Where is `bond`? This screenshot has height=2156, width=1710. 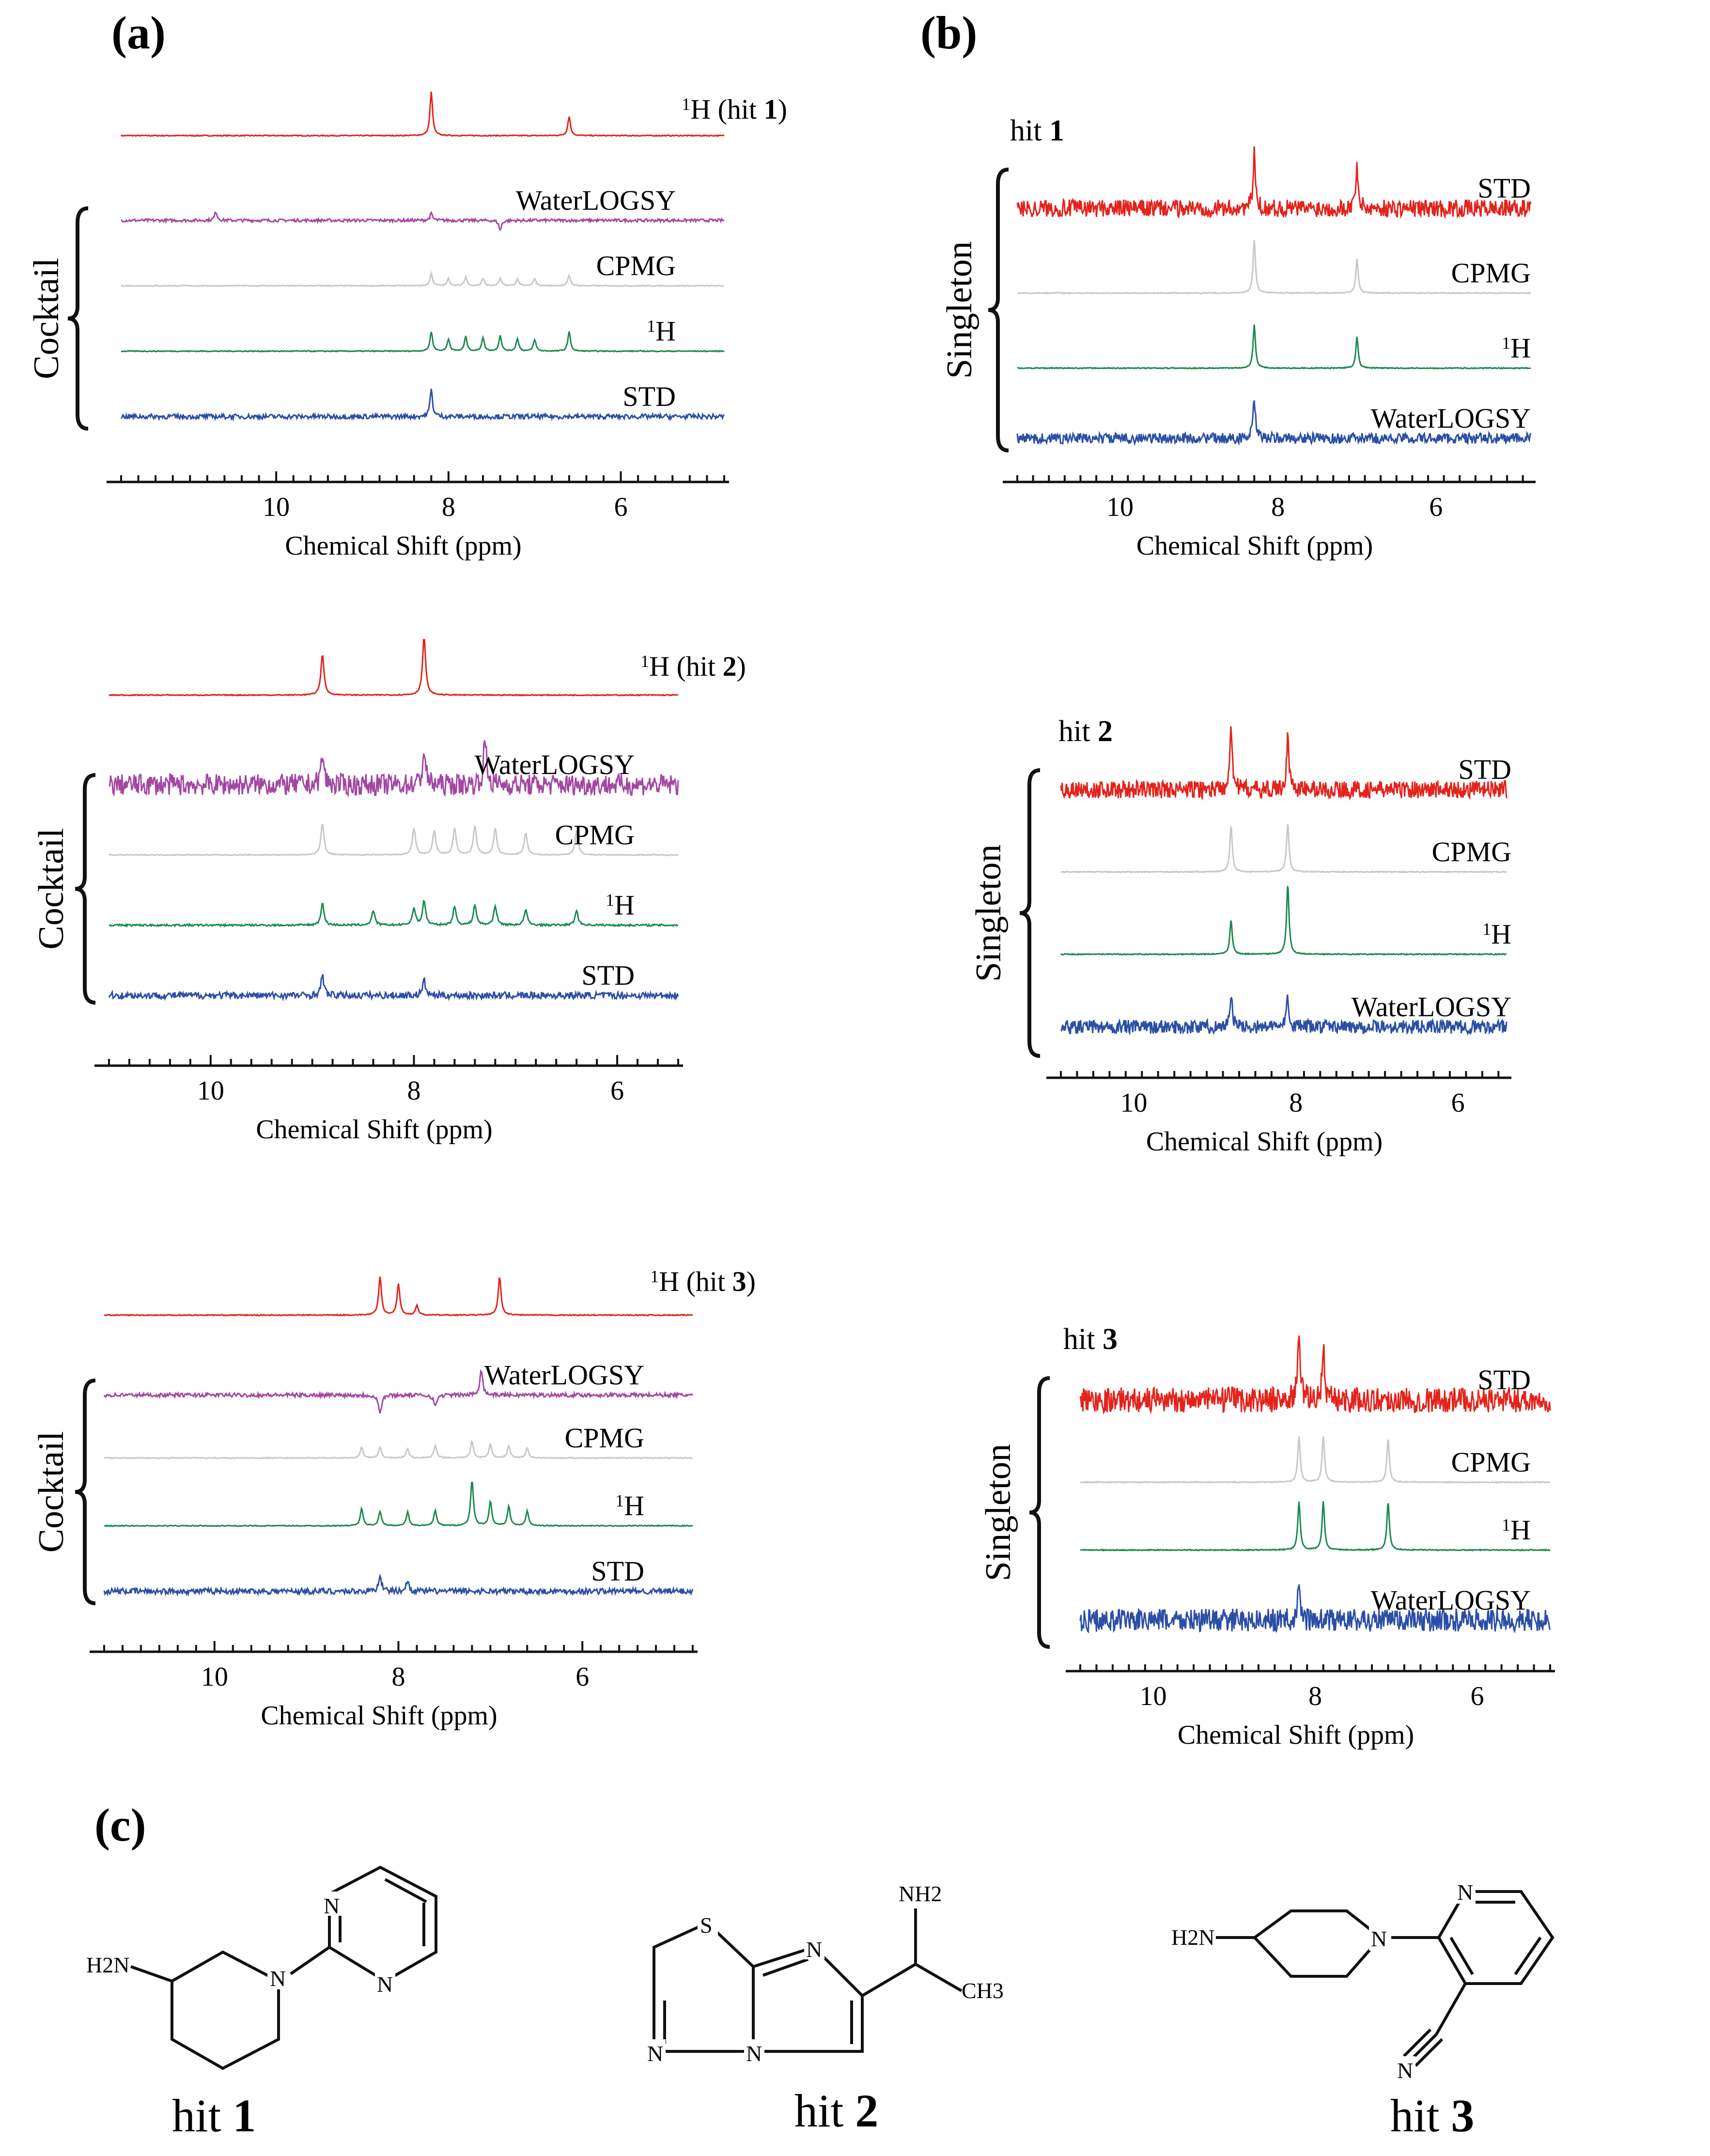
bond is located at coordinates (310, 1960).